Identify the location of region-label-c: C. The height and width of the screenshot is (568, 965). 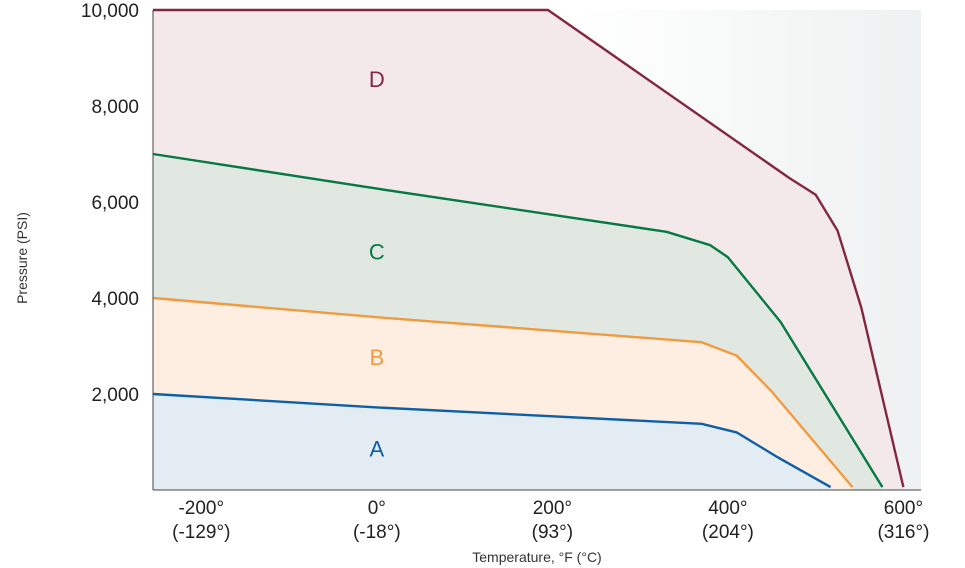
(377, 252).